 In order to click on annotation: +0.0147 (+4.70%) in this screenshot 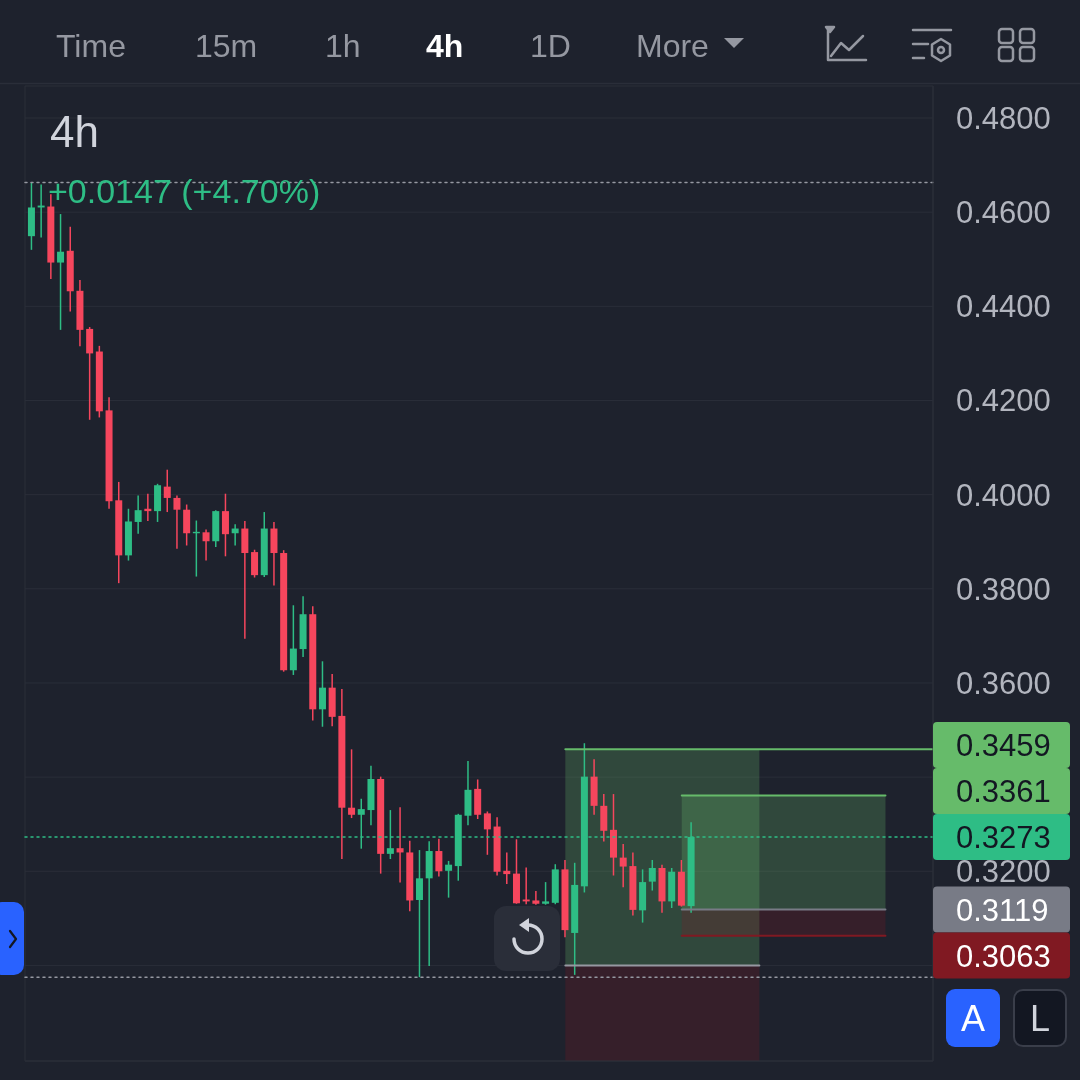, I will do `click(184, 191)`.